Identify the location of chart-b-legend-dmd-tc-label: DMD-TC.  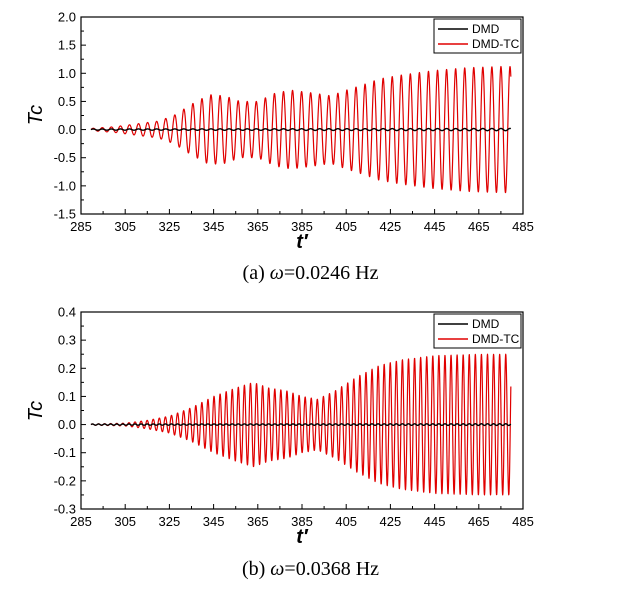
(496, 339).